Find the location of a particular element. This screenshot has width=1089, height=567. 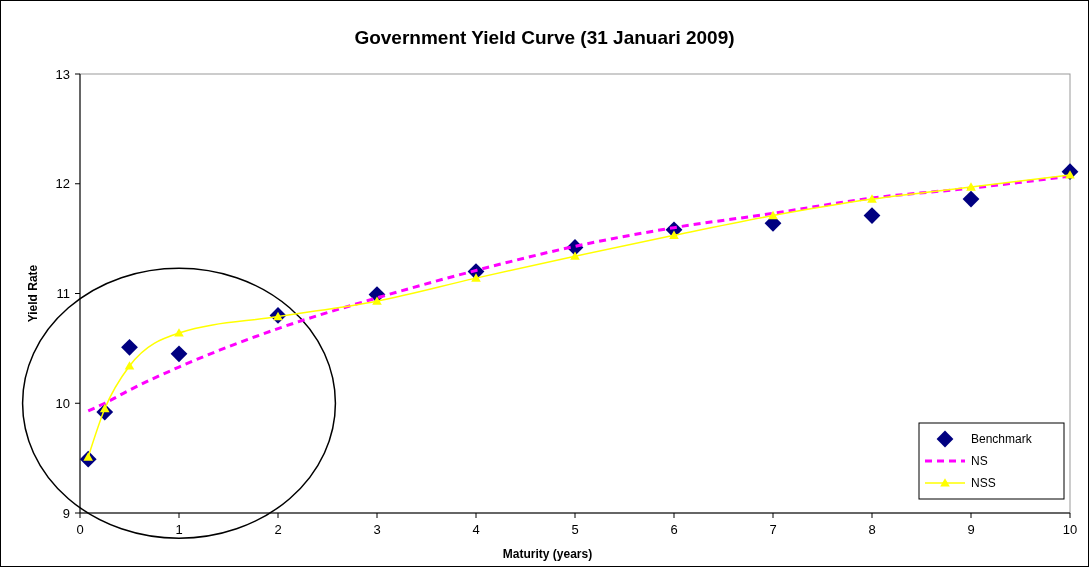

legend-label: NS is located at coordinates (979, 461).